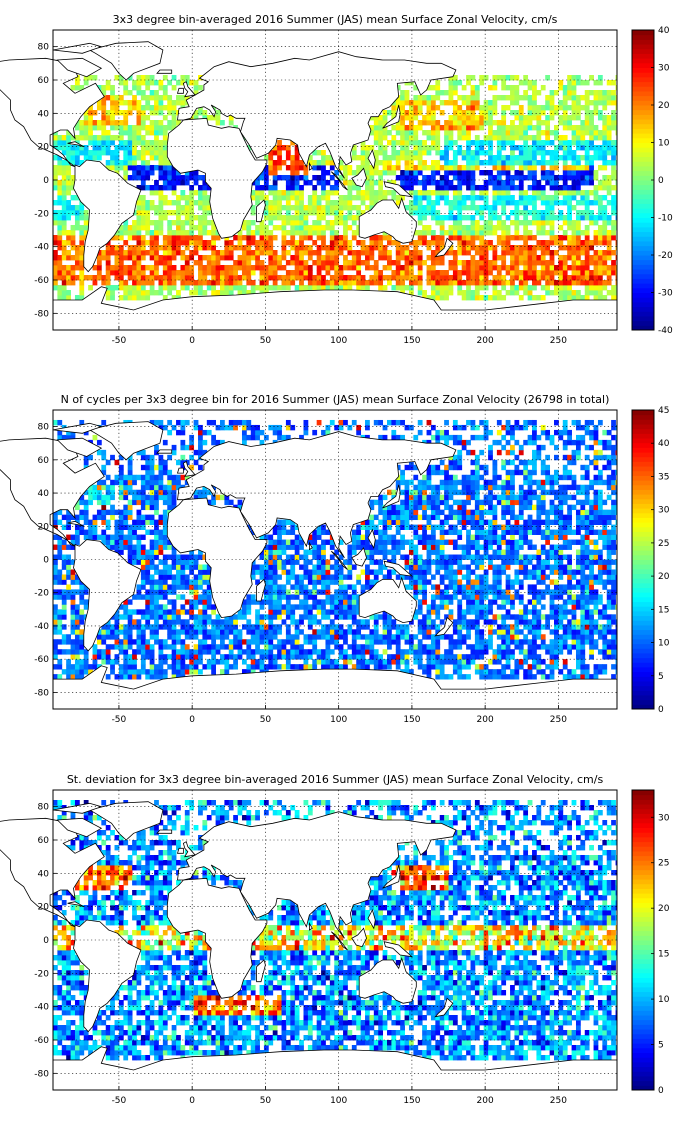 The height and width of the screenshot is (1140, 696). Describe the element at coordinates (665, 331) in the screenshot. I see `colorbar-tick-label: -40` at that location.